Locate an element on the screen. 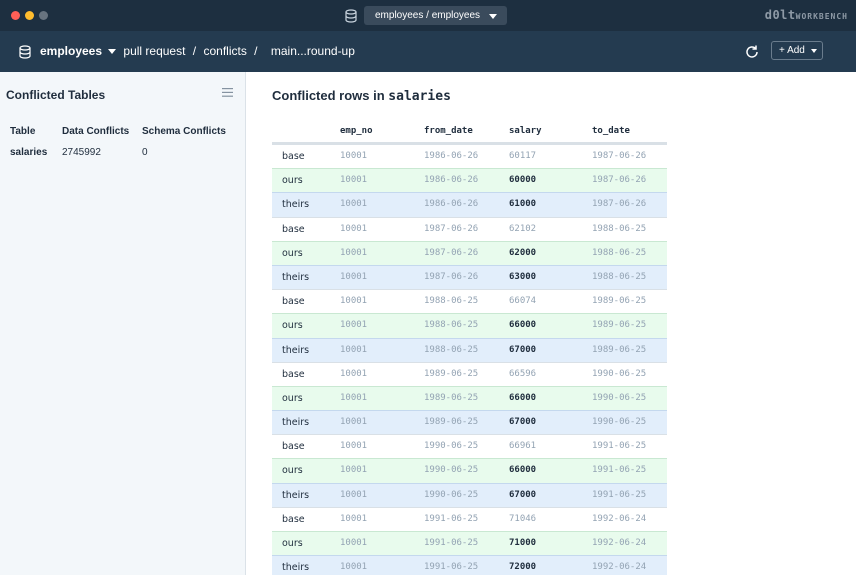 Image resolution: width=856 pixels, height=575 pixels. connection-select-label: employees / employees is located at coordinates (428, 15).